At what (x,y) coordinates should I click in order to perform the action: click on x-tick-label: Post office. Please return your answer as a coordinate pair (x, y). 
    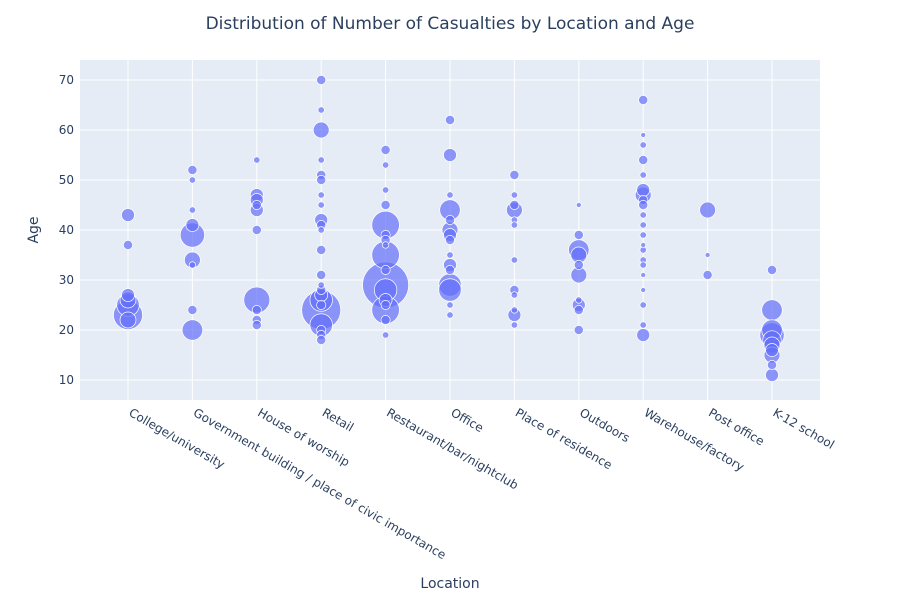
    Looking at the image, I should click on (736, 426).